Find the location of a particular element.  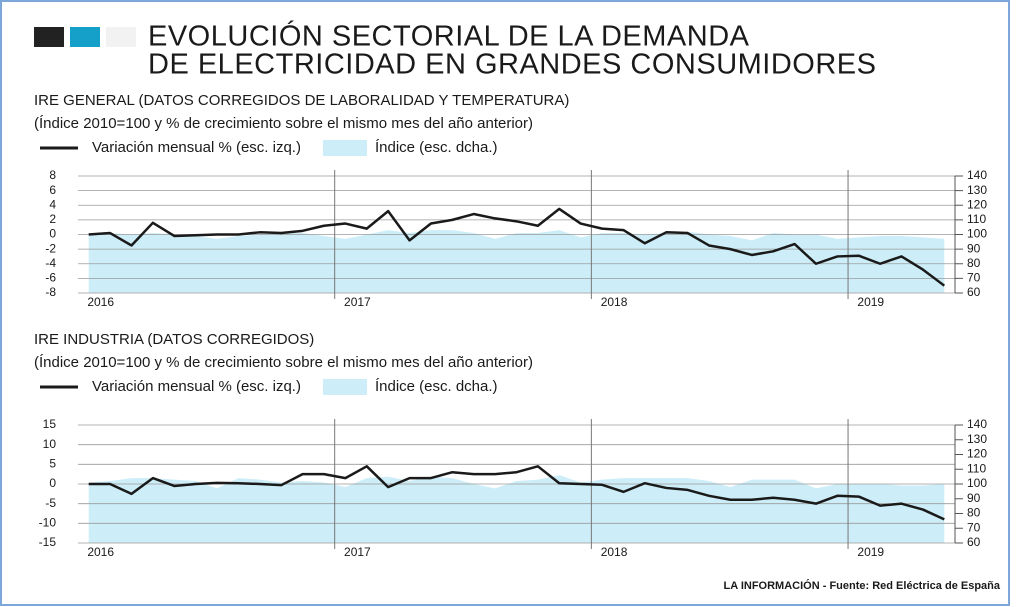

y-tick-label: 8 is located at coordinates (52, 175).